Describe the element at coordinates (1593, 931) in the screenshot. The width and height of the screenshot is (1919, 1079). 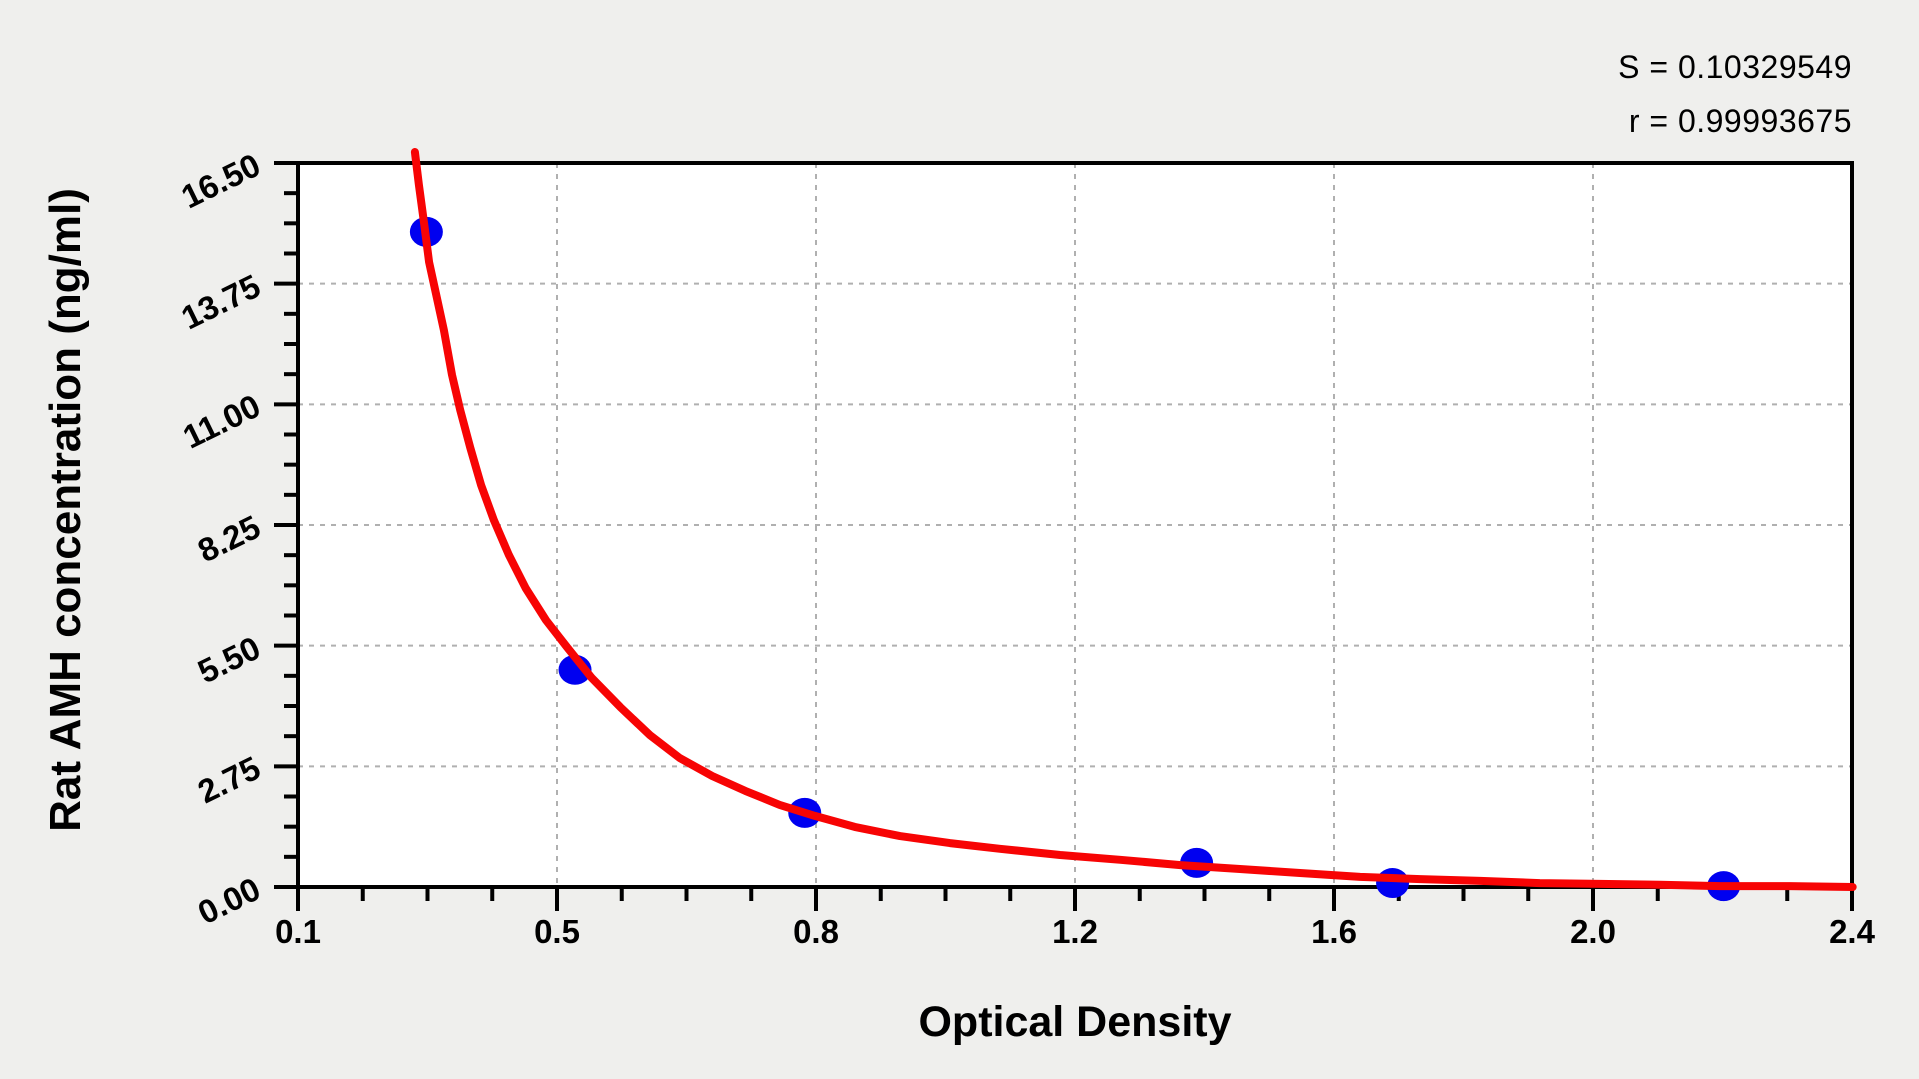
I see `x-tick-label: 2.0` at that location.